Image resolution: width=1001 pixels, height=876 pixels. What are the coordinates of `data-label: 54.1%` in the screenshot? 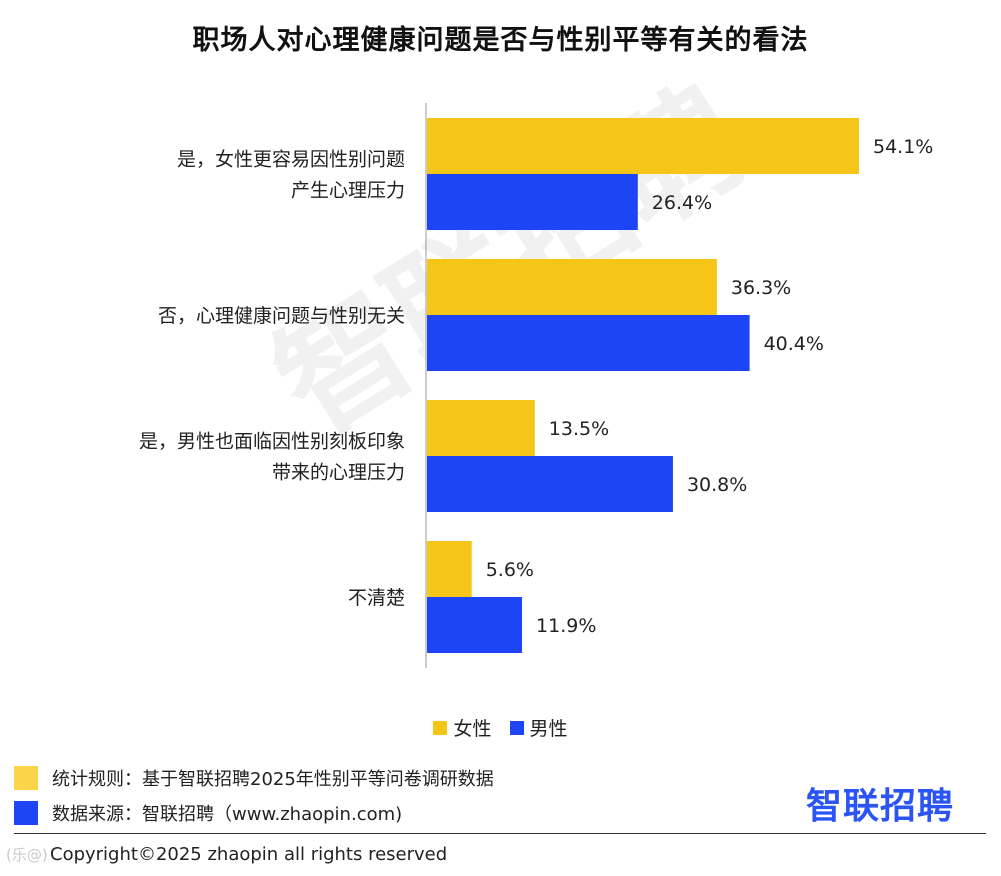 It's located at (903, 147).